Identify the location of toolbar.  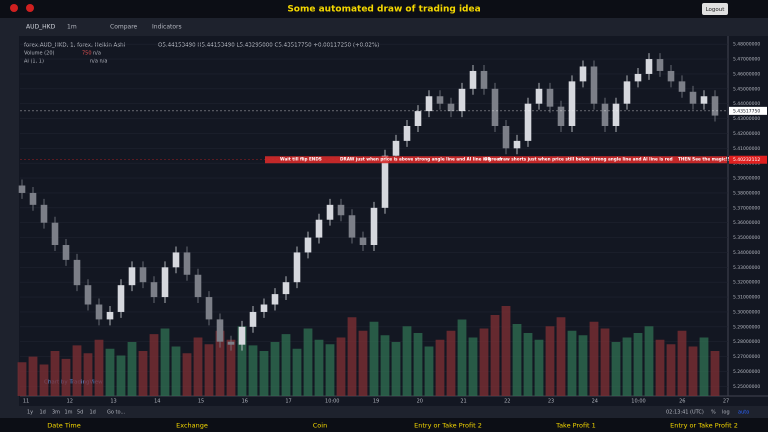
(384, 27).